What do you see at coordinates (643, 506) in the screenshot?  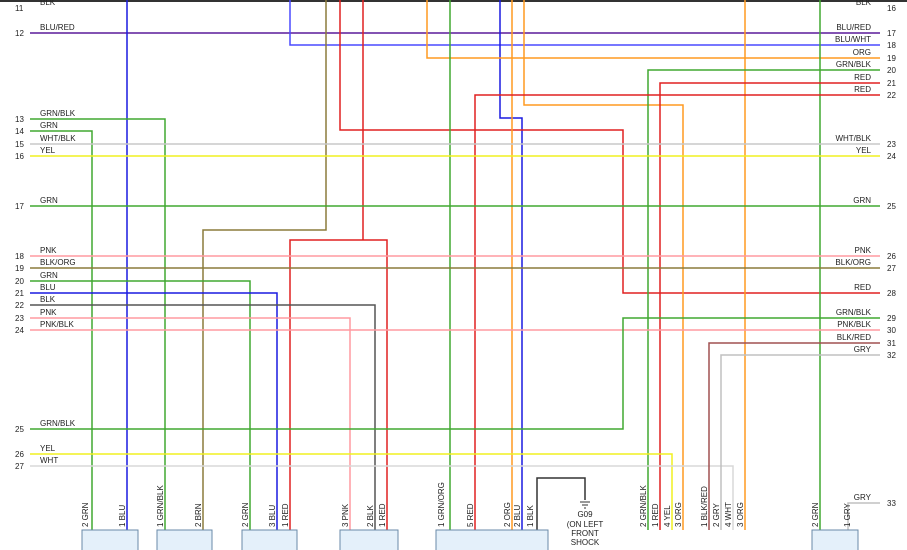 I see `pin-label: 2 GRN/BLK` at bounding box center [643, 506].